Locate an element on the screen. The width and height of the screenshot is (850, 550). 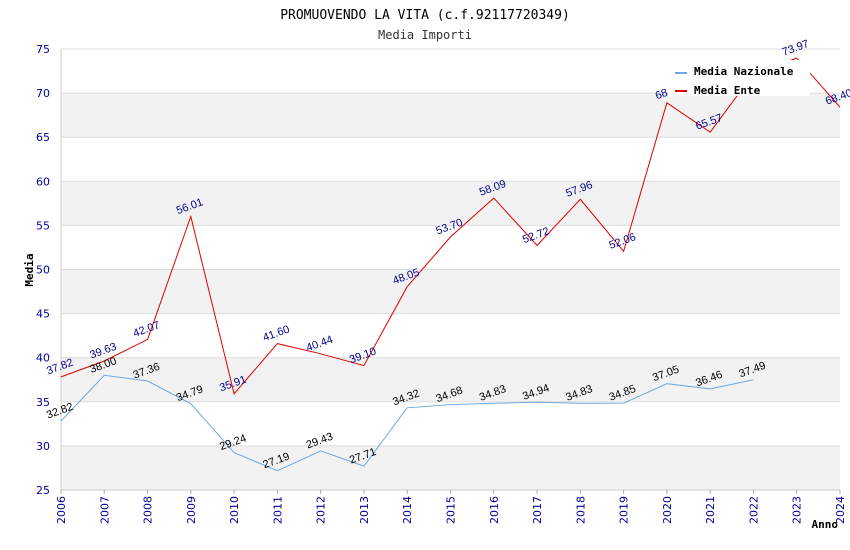
x-tick-label: 2009 is located at coordinates (191, 510).